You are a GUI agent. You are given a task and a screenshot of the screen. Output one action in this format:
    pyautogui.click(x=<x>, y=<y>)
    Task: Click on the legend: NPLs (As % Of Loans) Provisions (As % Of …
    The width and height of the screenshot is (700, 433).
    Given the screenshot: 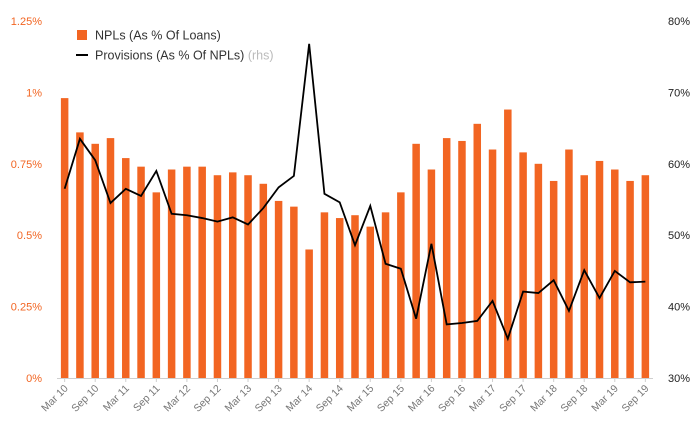 What is the action you would take?
    pyautogui.click(x=175, y=46)
    